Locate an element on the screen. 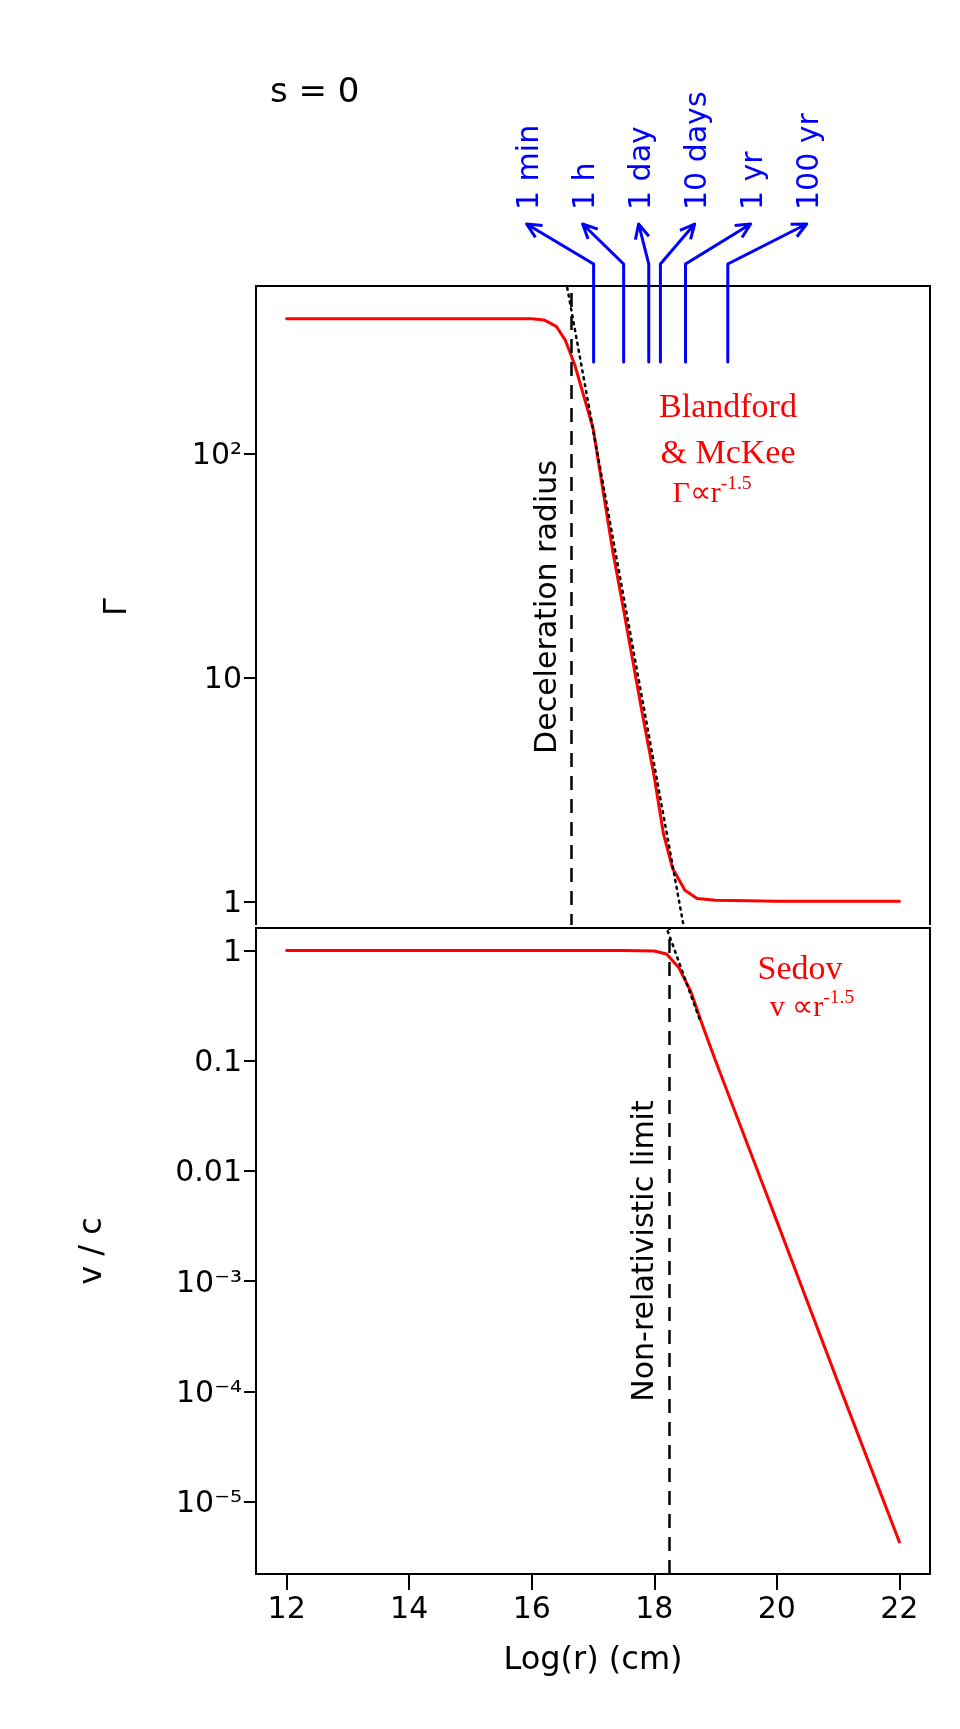  ref-line-label: 1 day is located at coordinates (639, 168).